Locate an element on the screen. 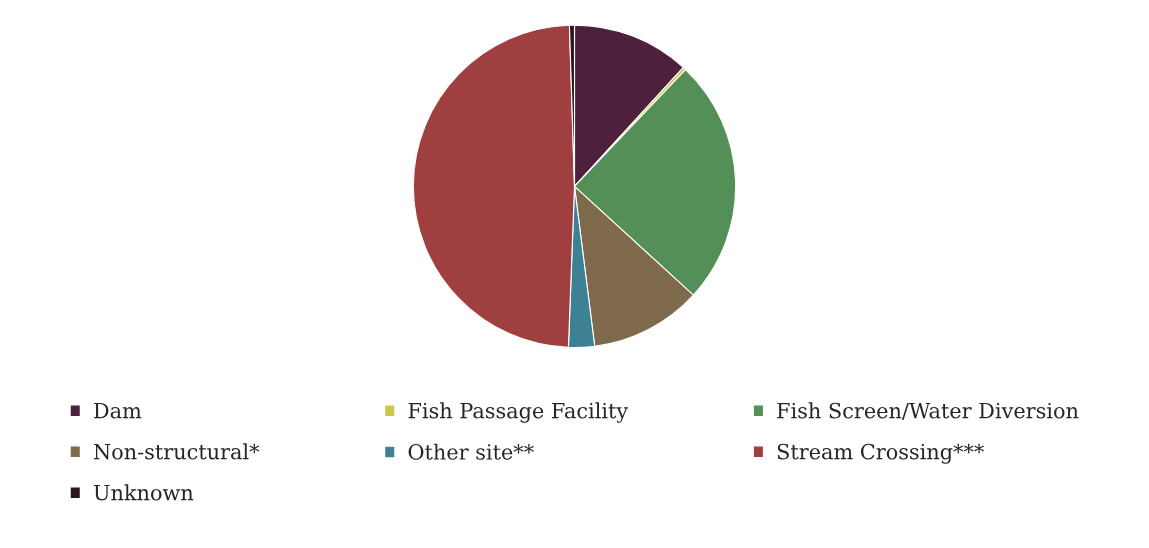  legend-label: Fish Screen/Water Diversion is located at coordinates (928, 411).